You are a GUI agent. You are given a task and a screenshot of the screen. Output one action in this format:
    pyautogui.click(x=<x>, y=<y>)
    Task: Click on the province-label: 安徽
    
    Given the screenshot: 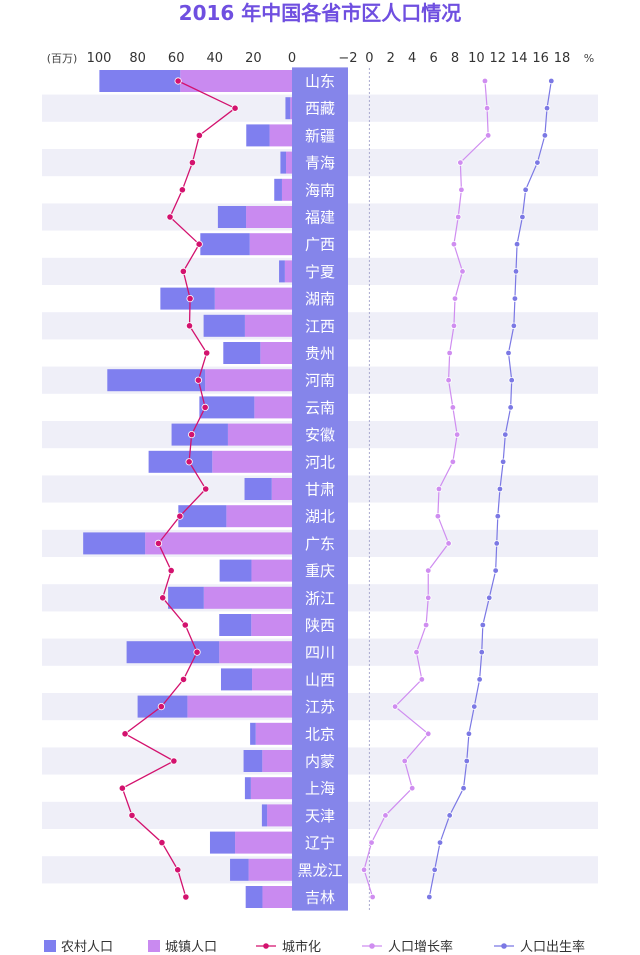 What is the action you would take?
    pyautogui.click(x=320, y=435)
    